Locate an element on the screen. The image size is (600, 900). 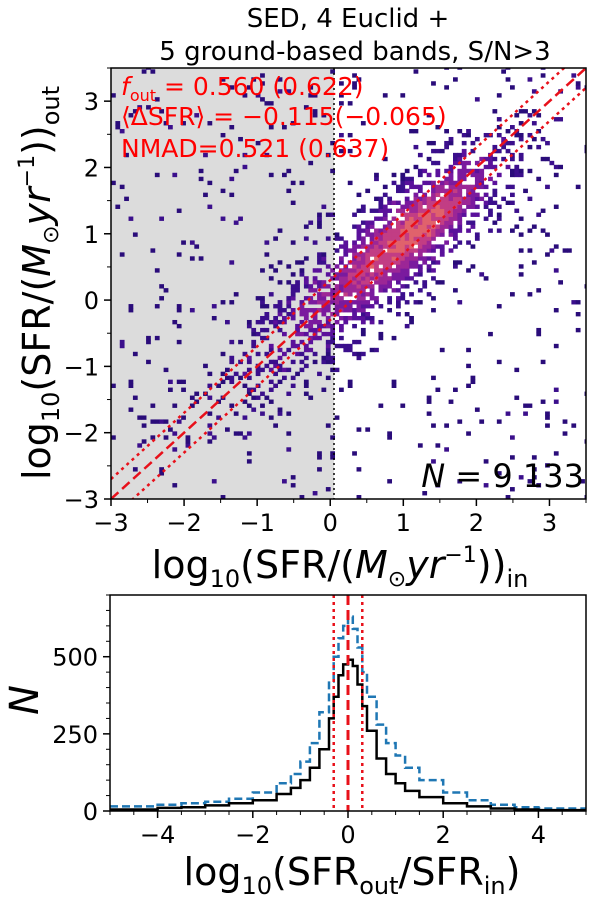
fout-annotation: fout = 0.560 (0.622) is located at coordinates (242, 88).